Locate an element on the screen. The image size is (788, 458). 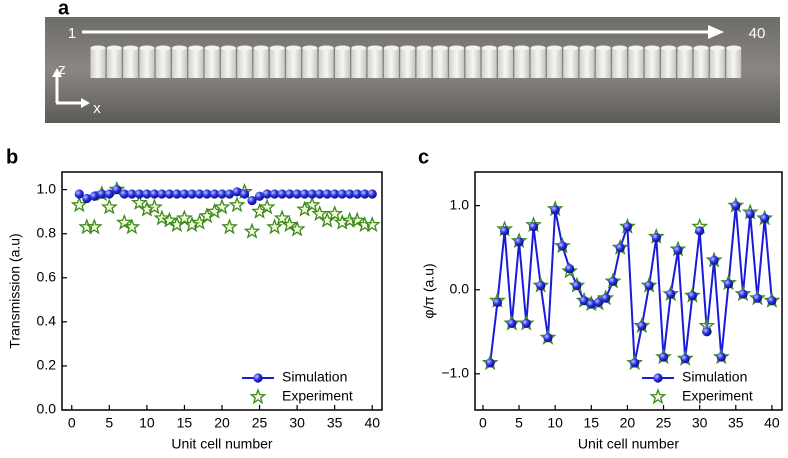
series-line is located at coordinates (631, 284).